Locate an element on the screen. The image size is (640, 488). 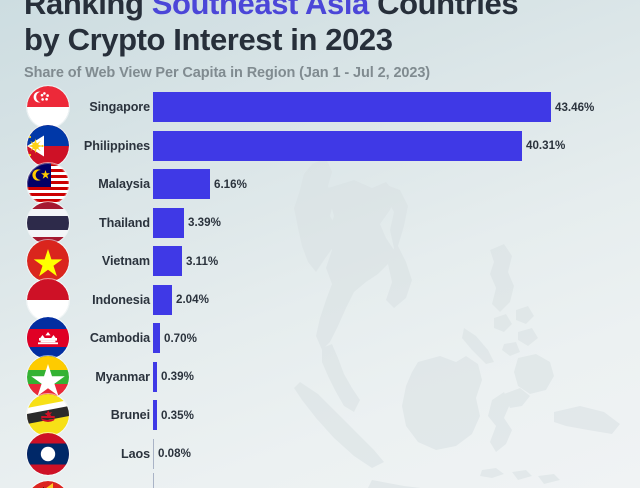
flag-laos-icon is located at coordinates (48, 453).